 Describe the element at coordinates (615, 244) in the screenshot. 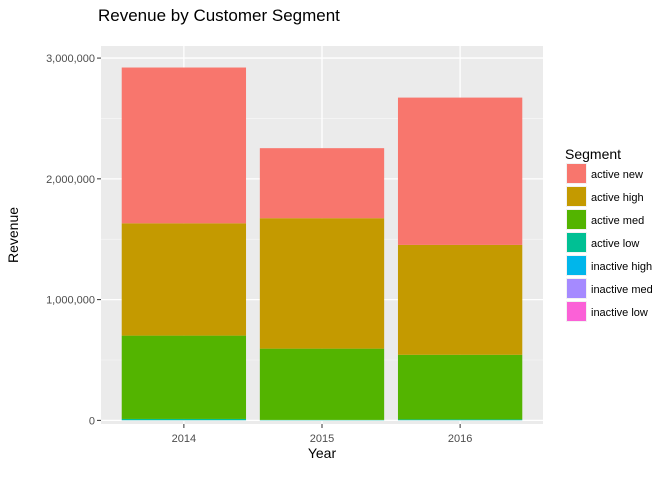

I see `legend-label: active low` at that location.